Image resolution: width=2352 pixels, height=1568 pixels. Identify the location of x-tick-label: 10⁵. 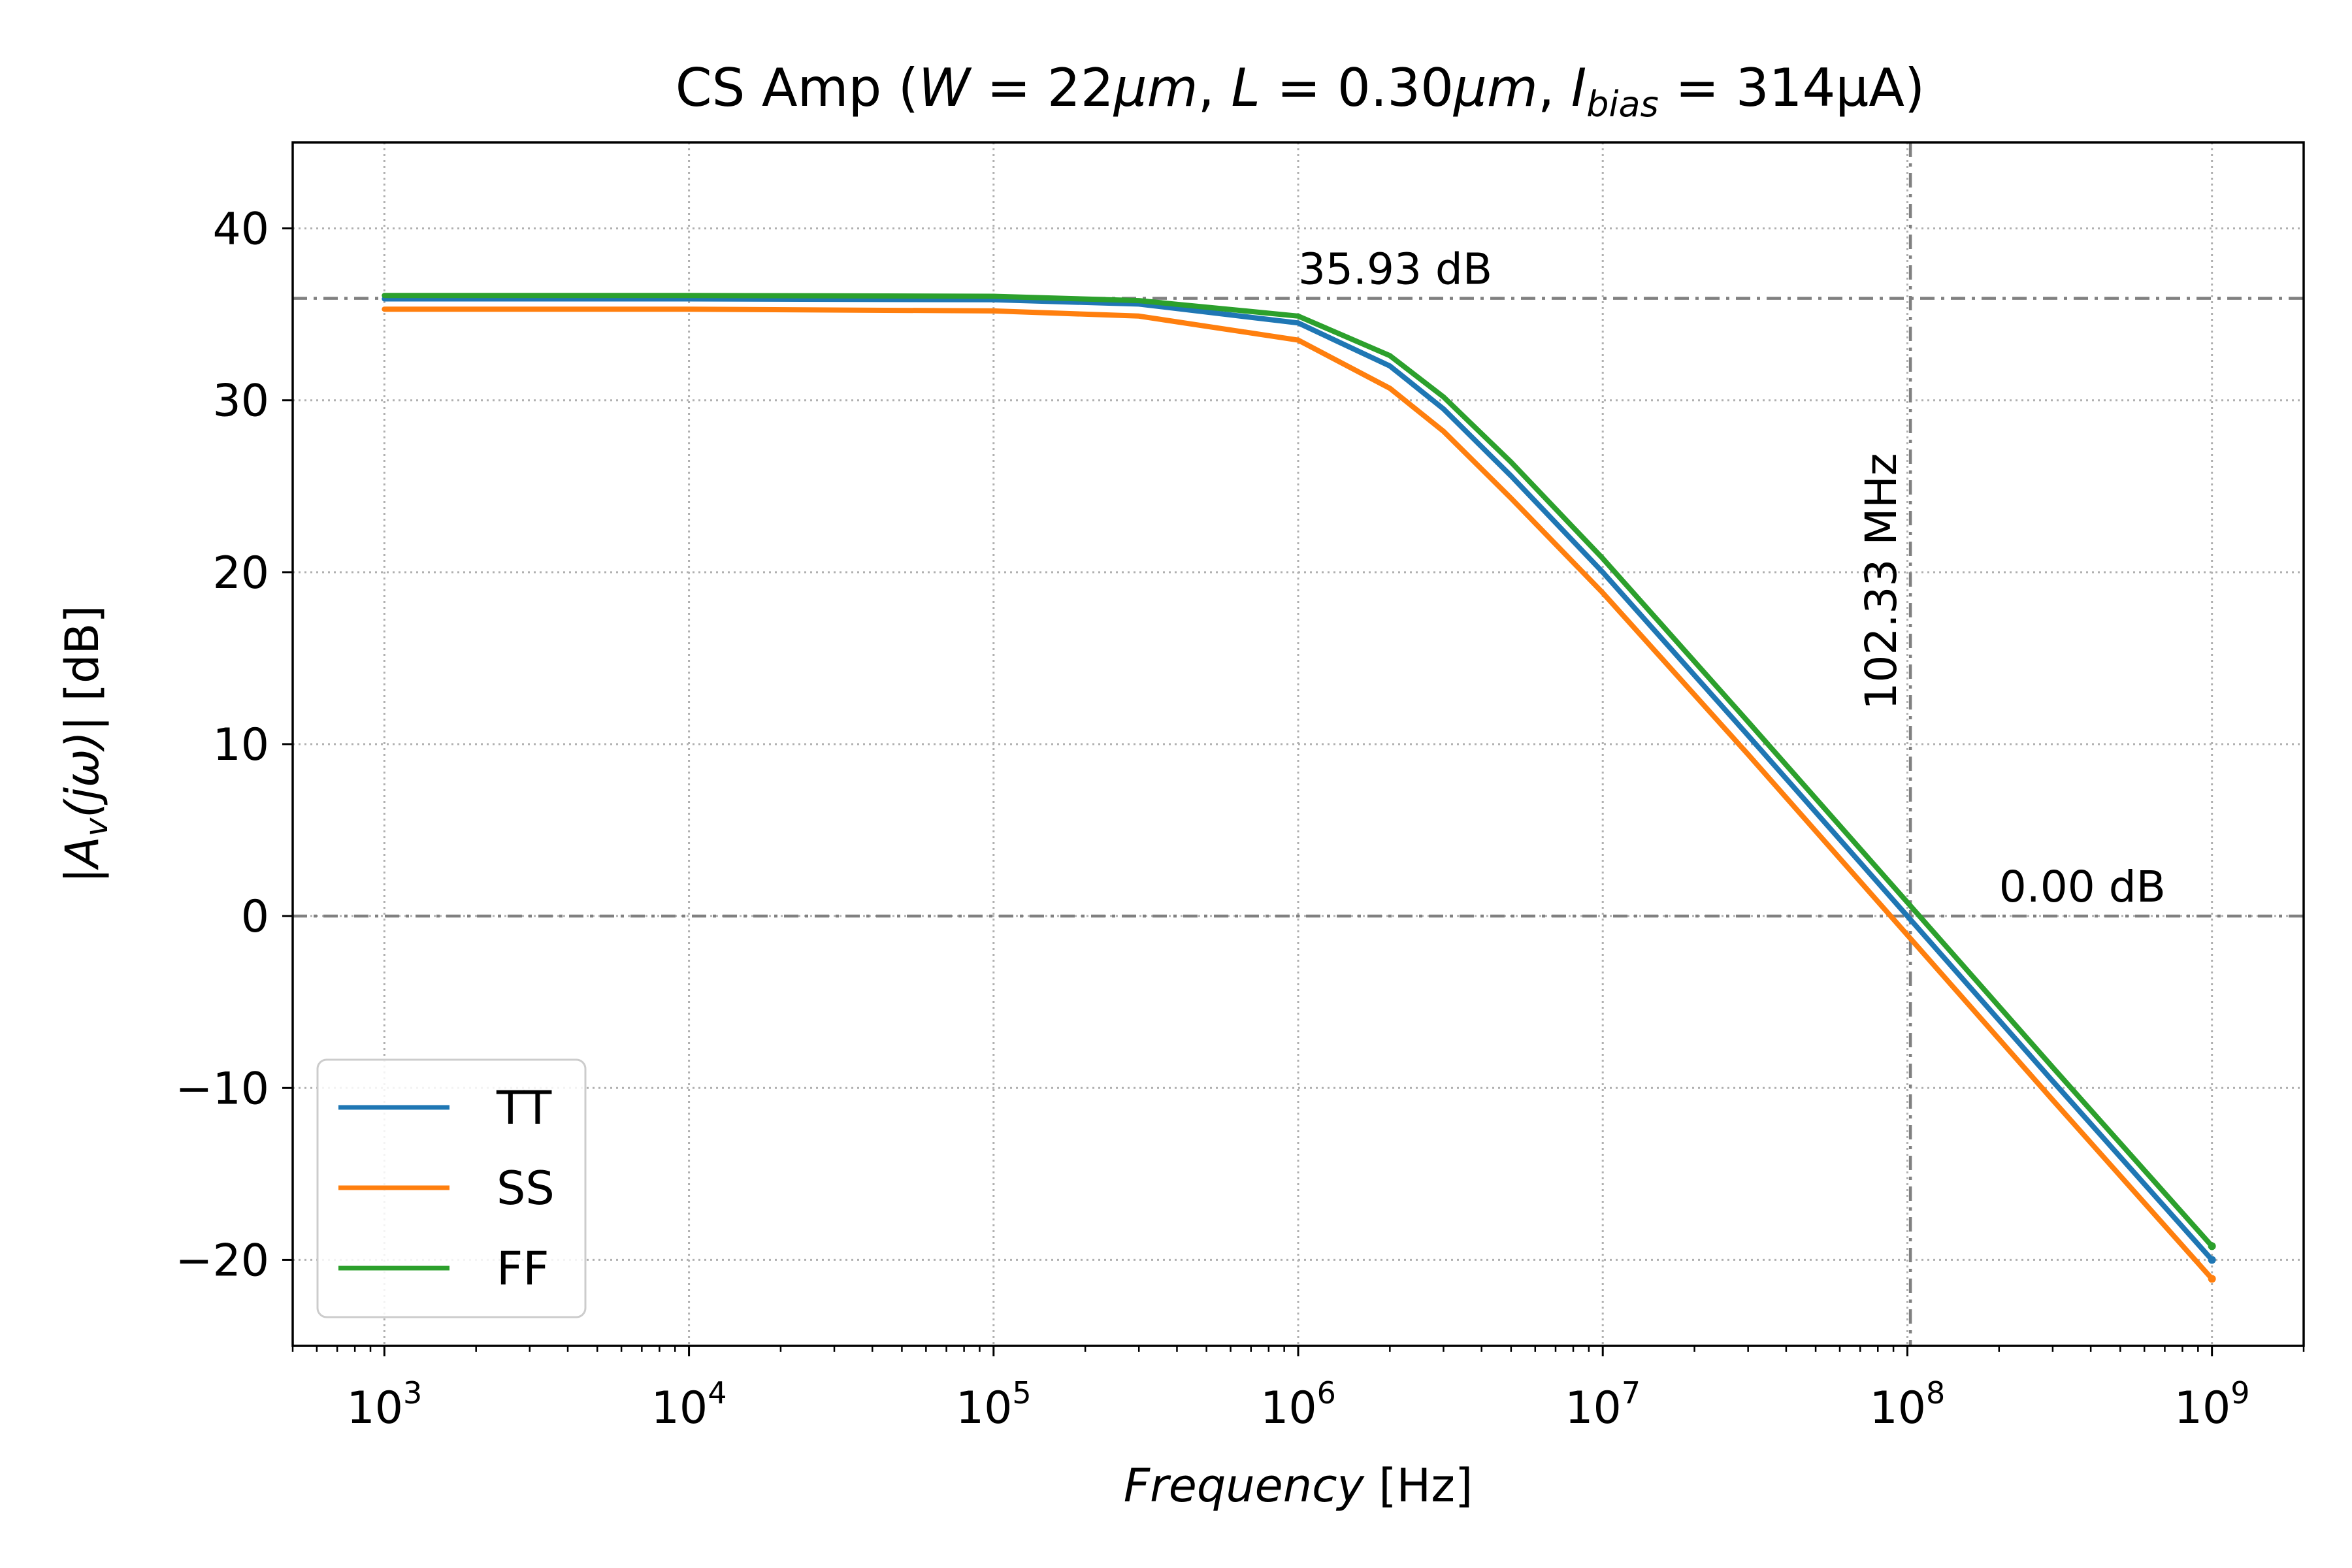
(994, 1404).